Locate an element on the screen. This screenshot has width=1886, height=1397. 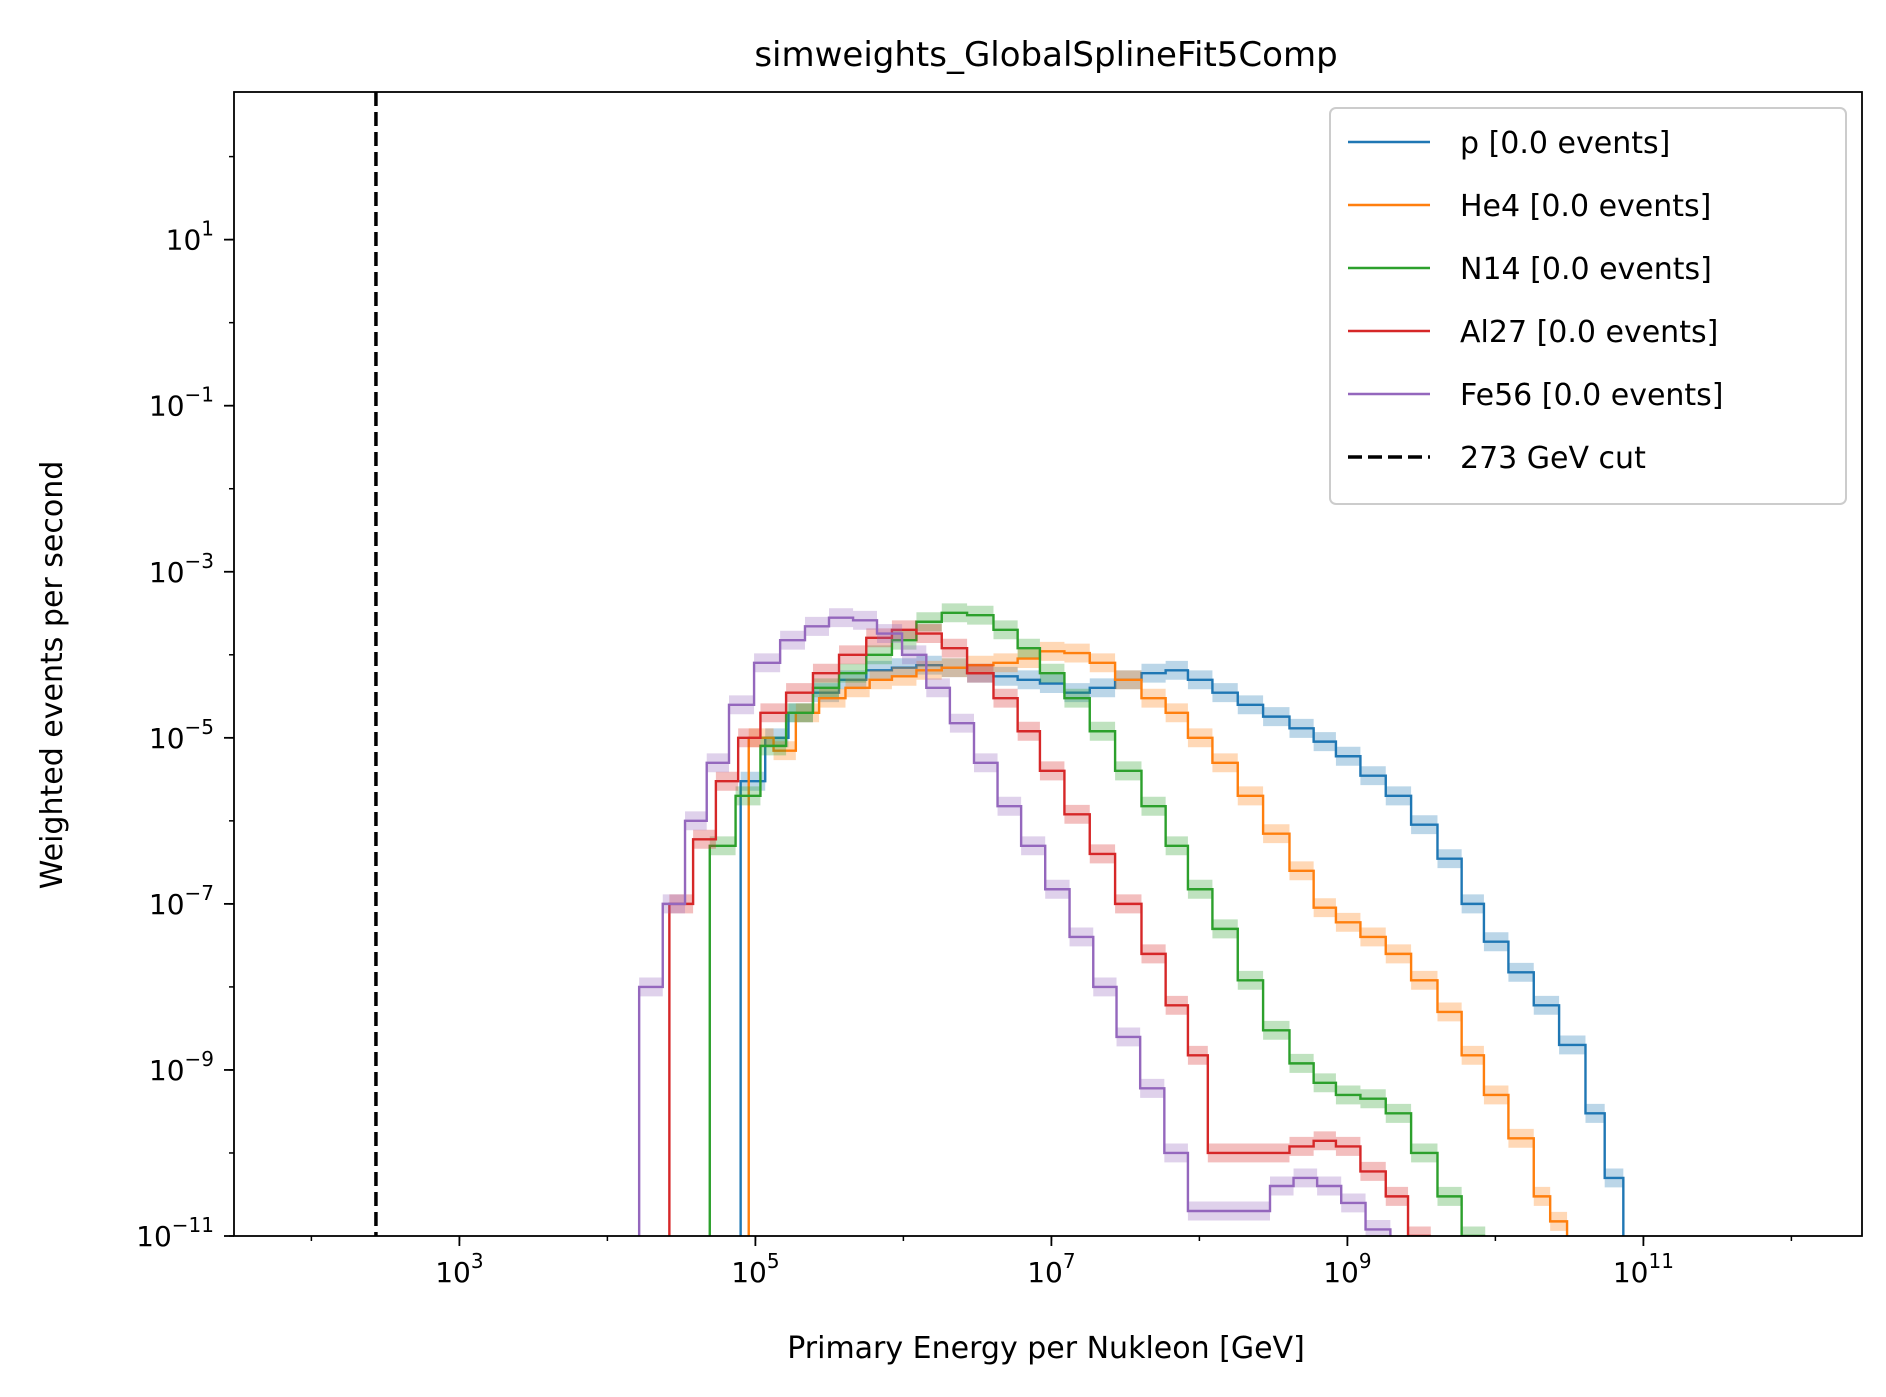
legend-label-0: p [0.0 events] is located at coordinates (1565, 143).